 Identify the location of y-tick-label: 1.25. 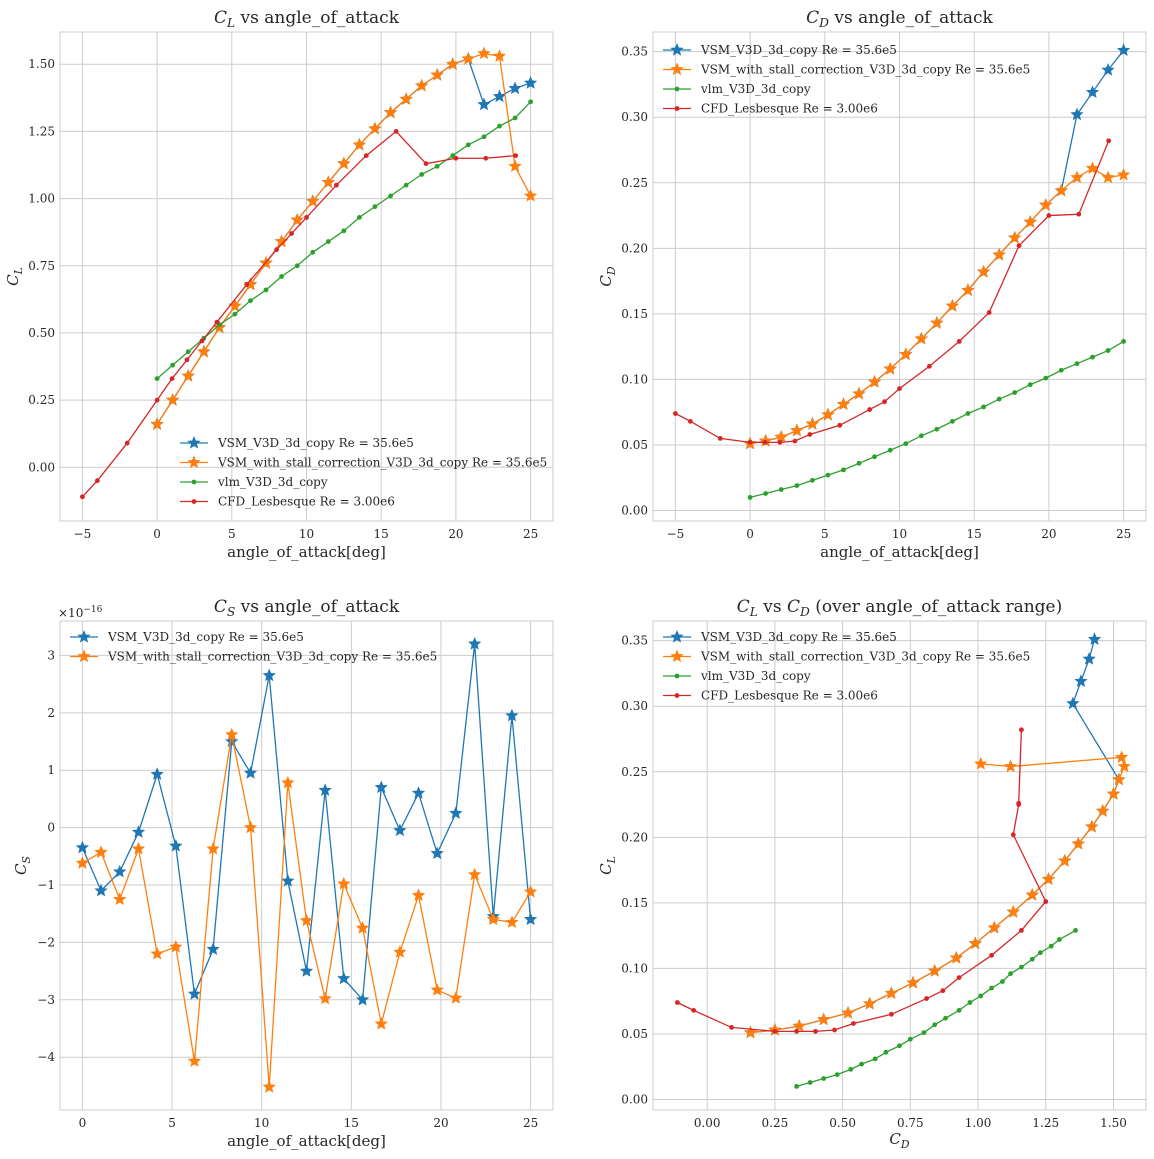
(41, 131).